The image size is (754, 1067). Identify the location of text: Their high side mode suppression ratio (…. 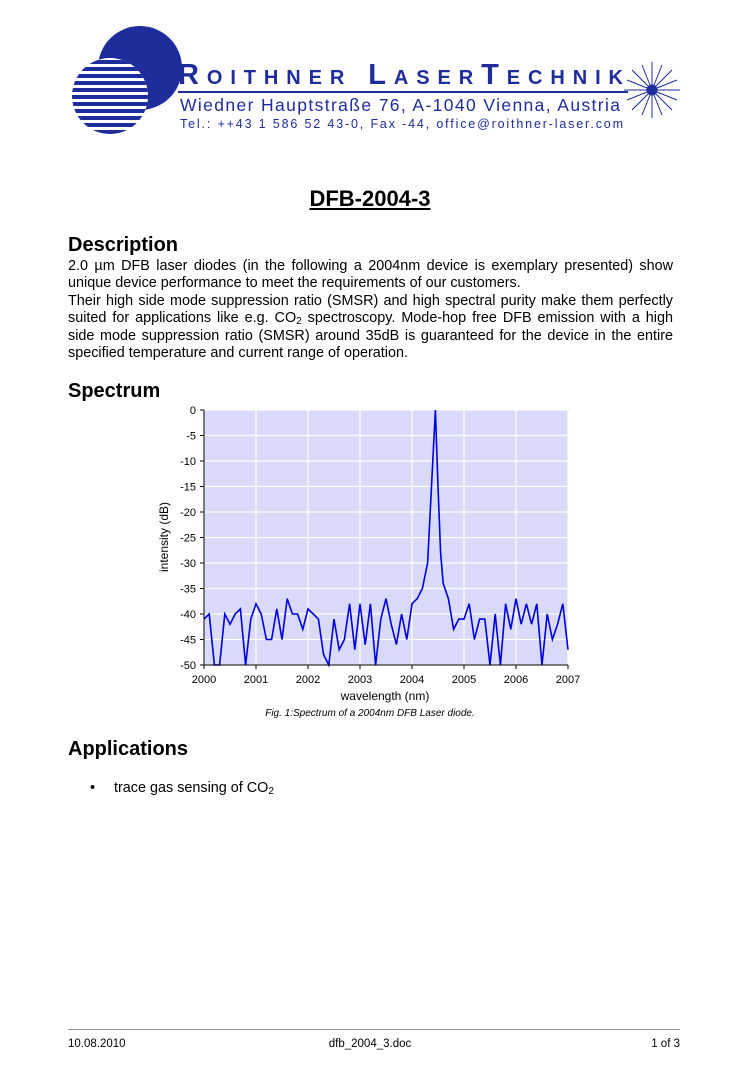
(370, 309).